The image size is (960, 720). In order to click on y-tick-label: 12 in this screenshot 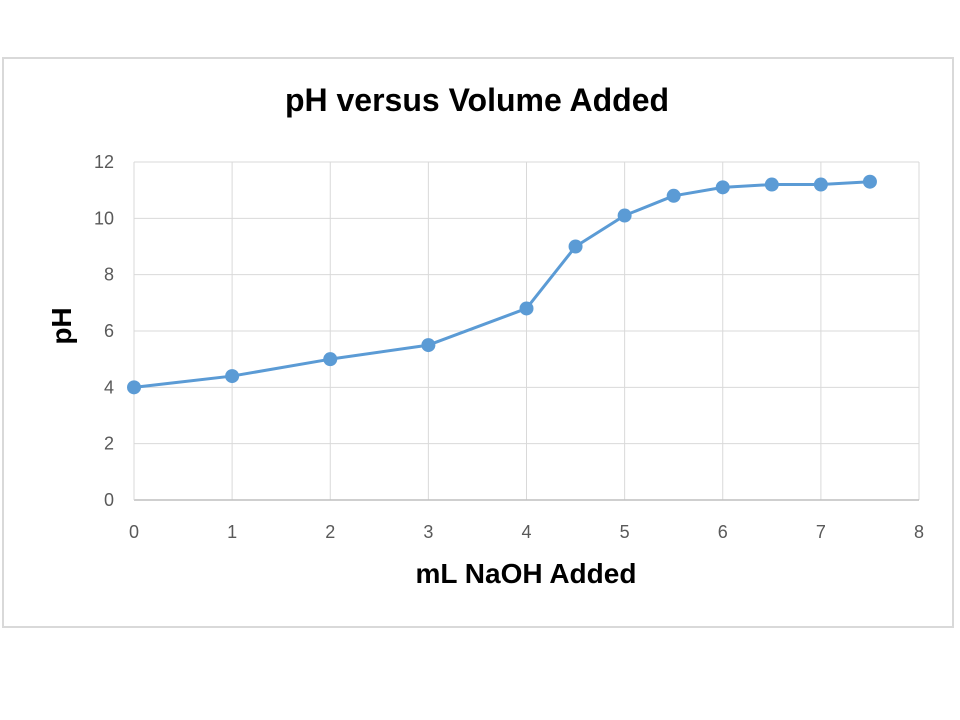, I will do `click(104, 162)`.